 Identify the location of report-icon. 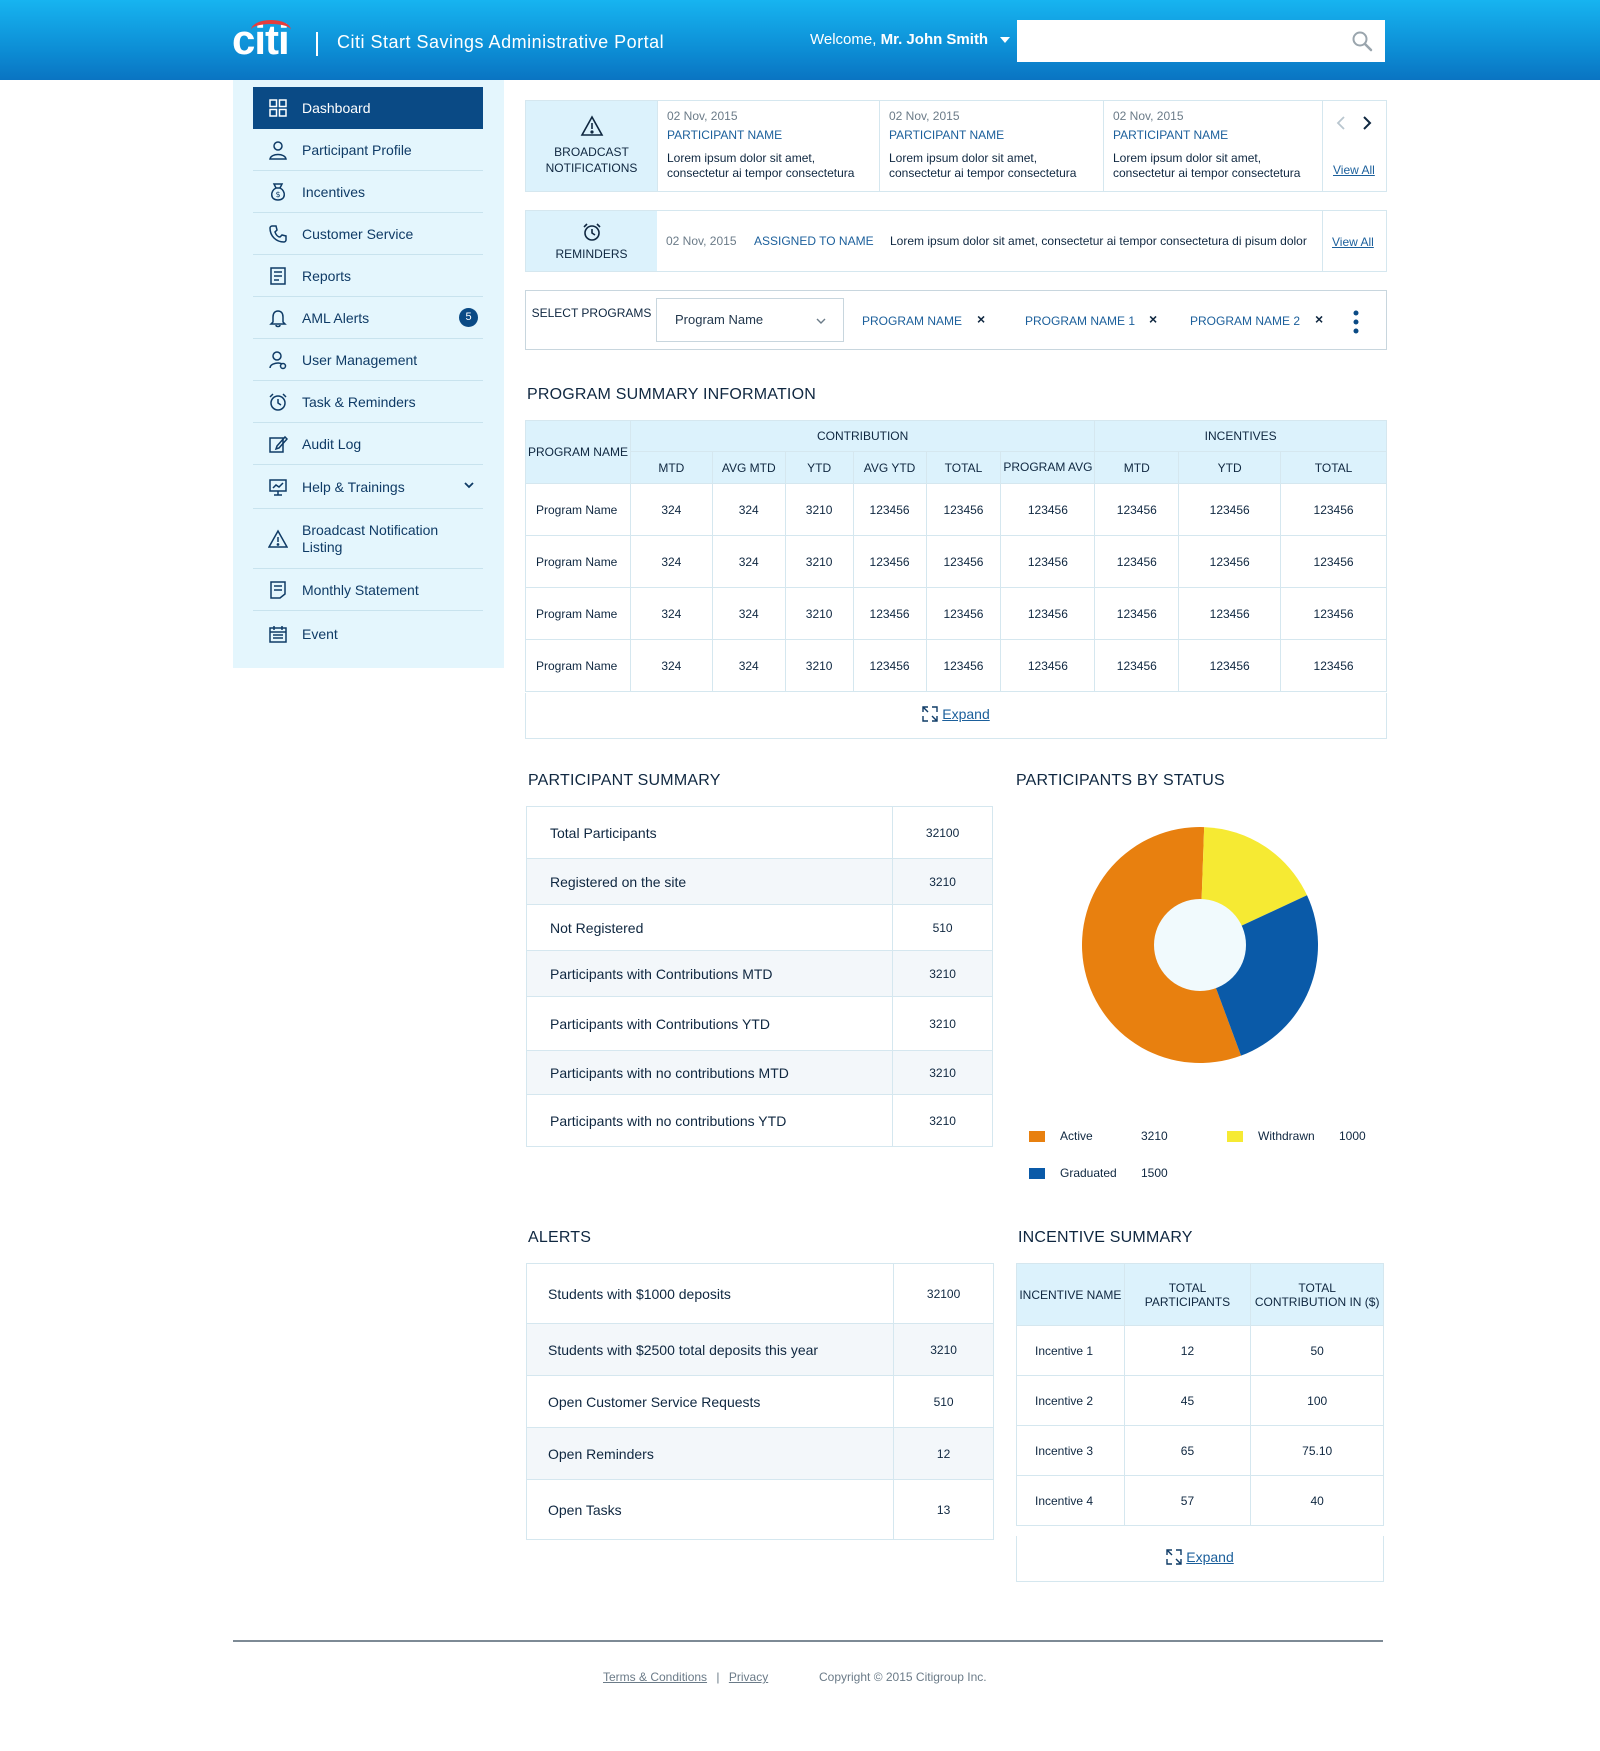
(278, 275).